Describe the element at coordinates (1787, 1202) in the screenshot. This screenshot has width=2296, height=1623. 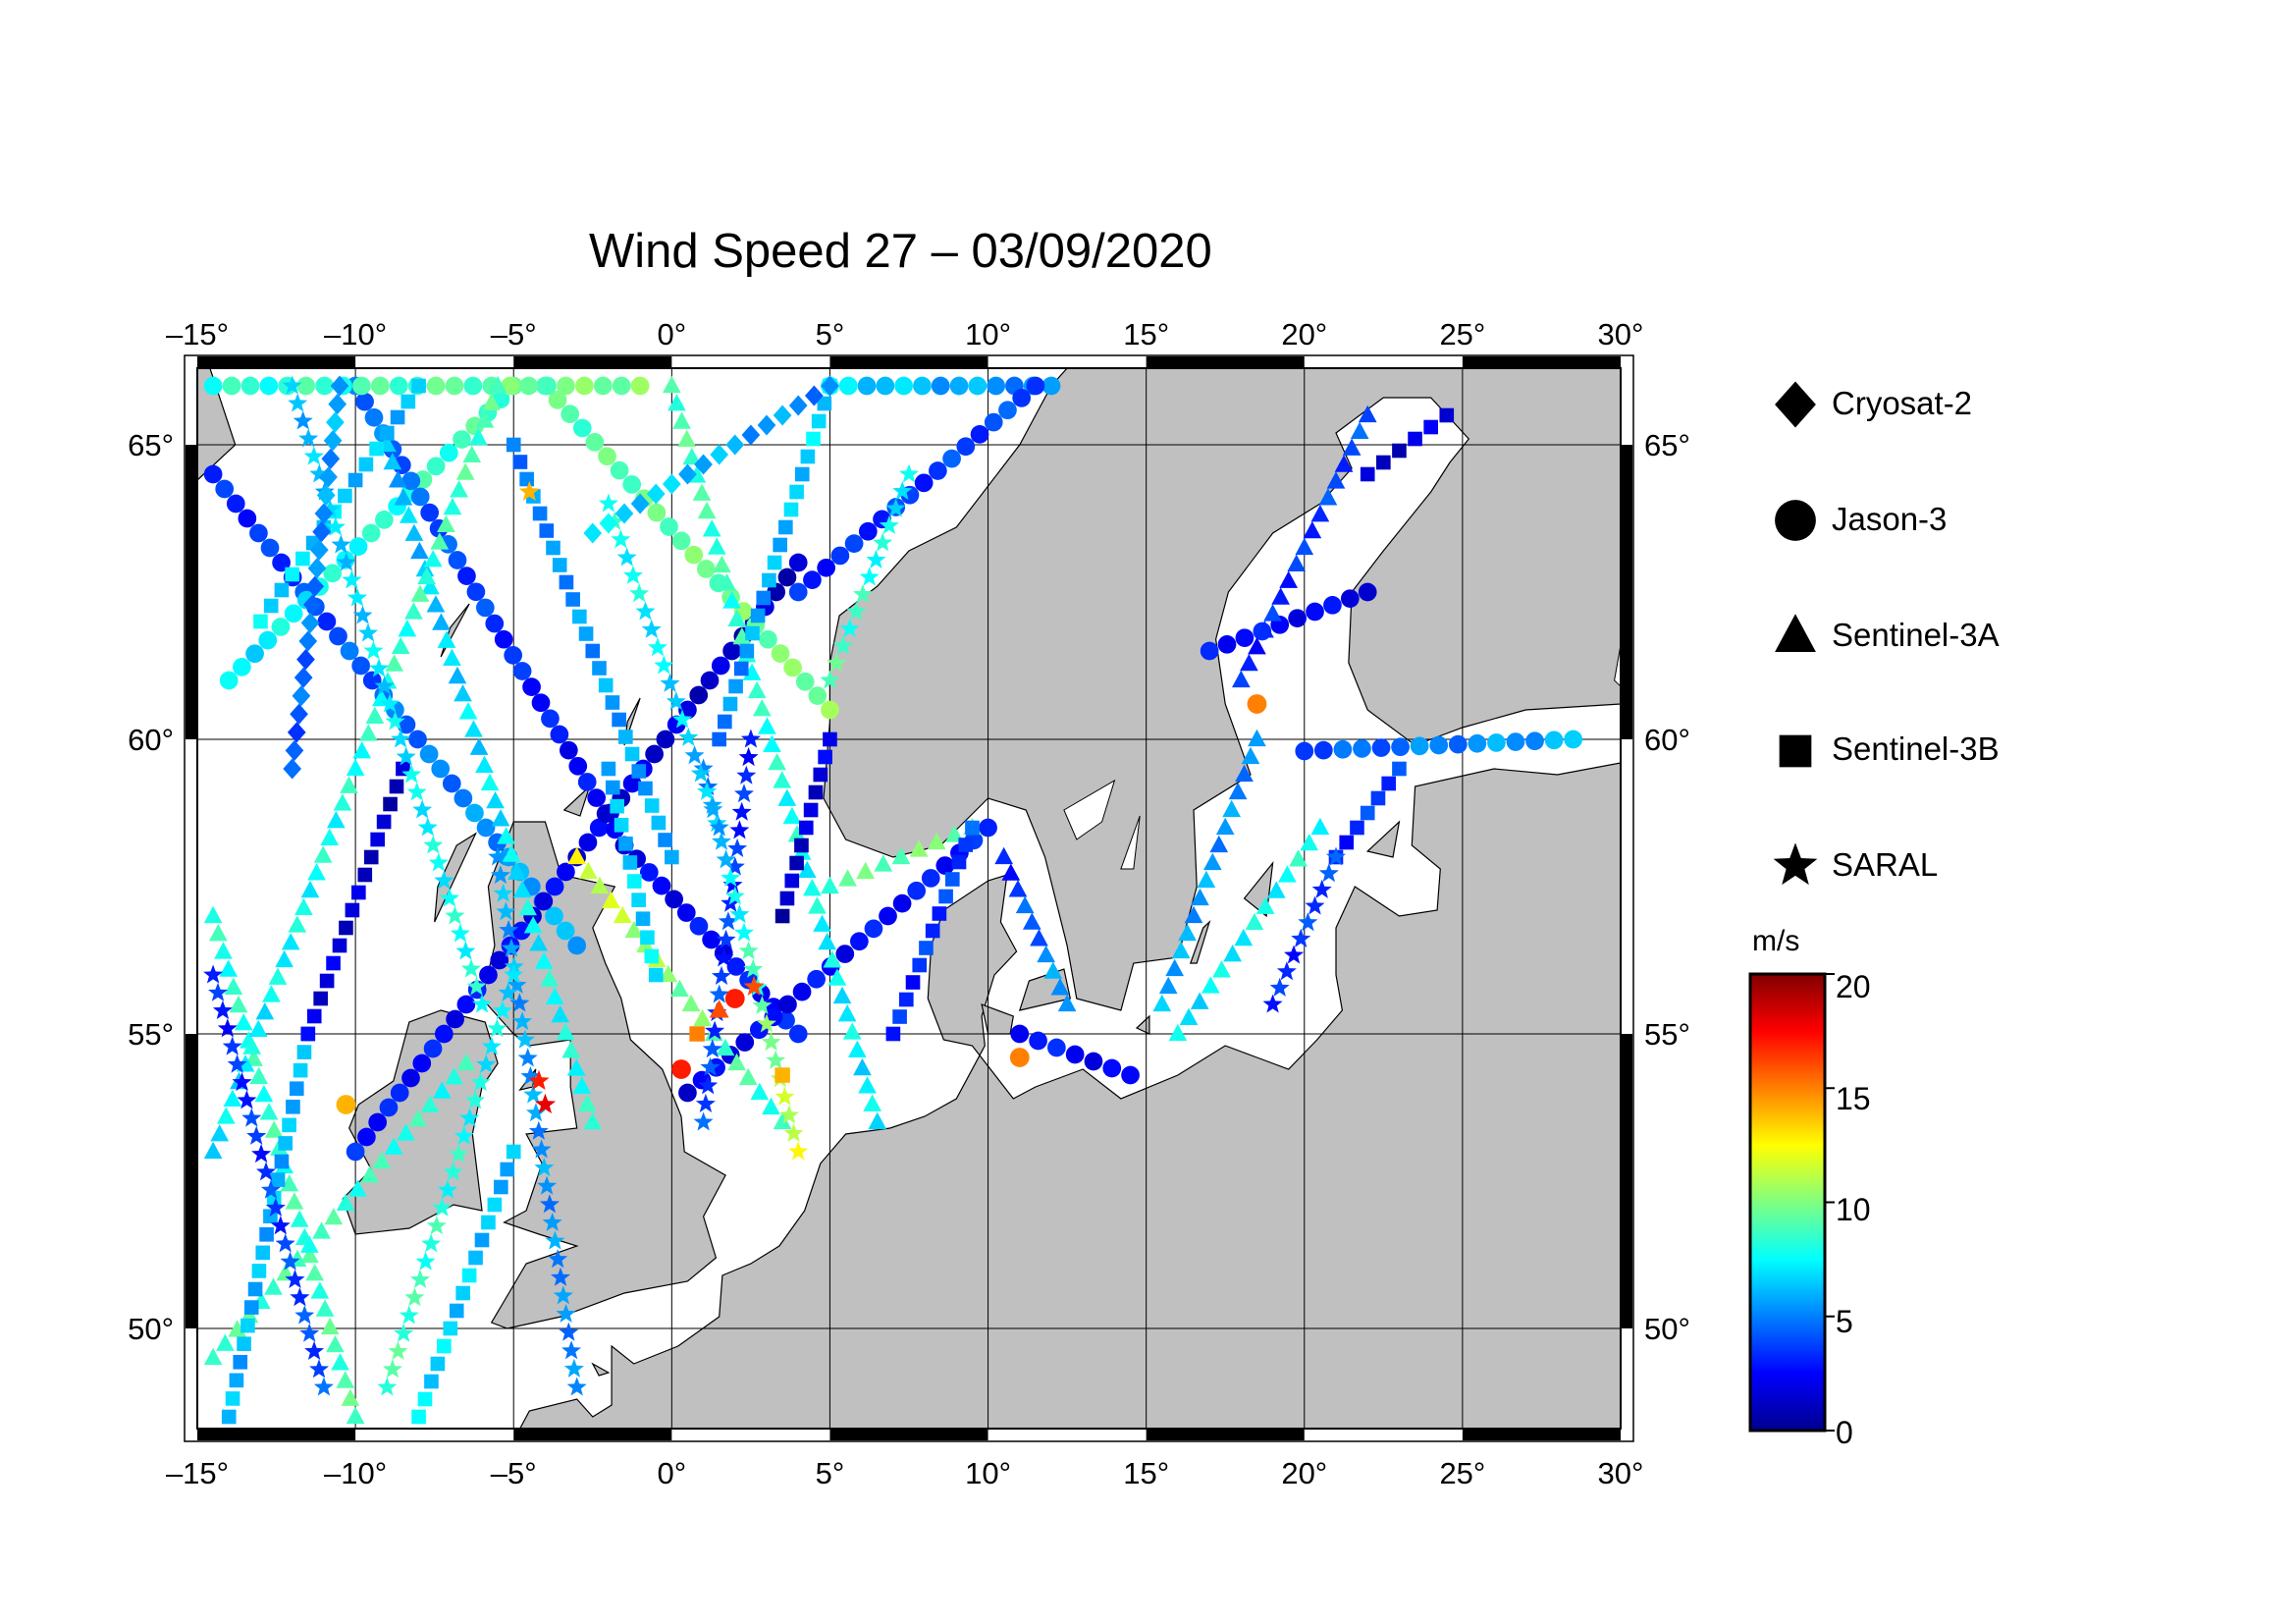
I see `colorbar-gradient` at that location.